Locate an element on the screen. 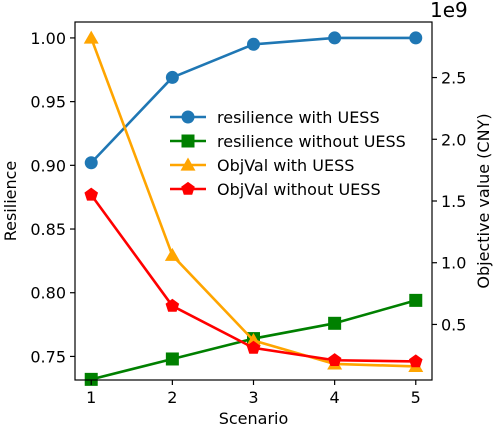  right-y-tick-label: 1.5 is located at coordinates (453, 201).